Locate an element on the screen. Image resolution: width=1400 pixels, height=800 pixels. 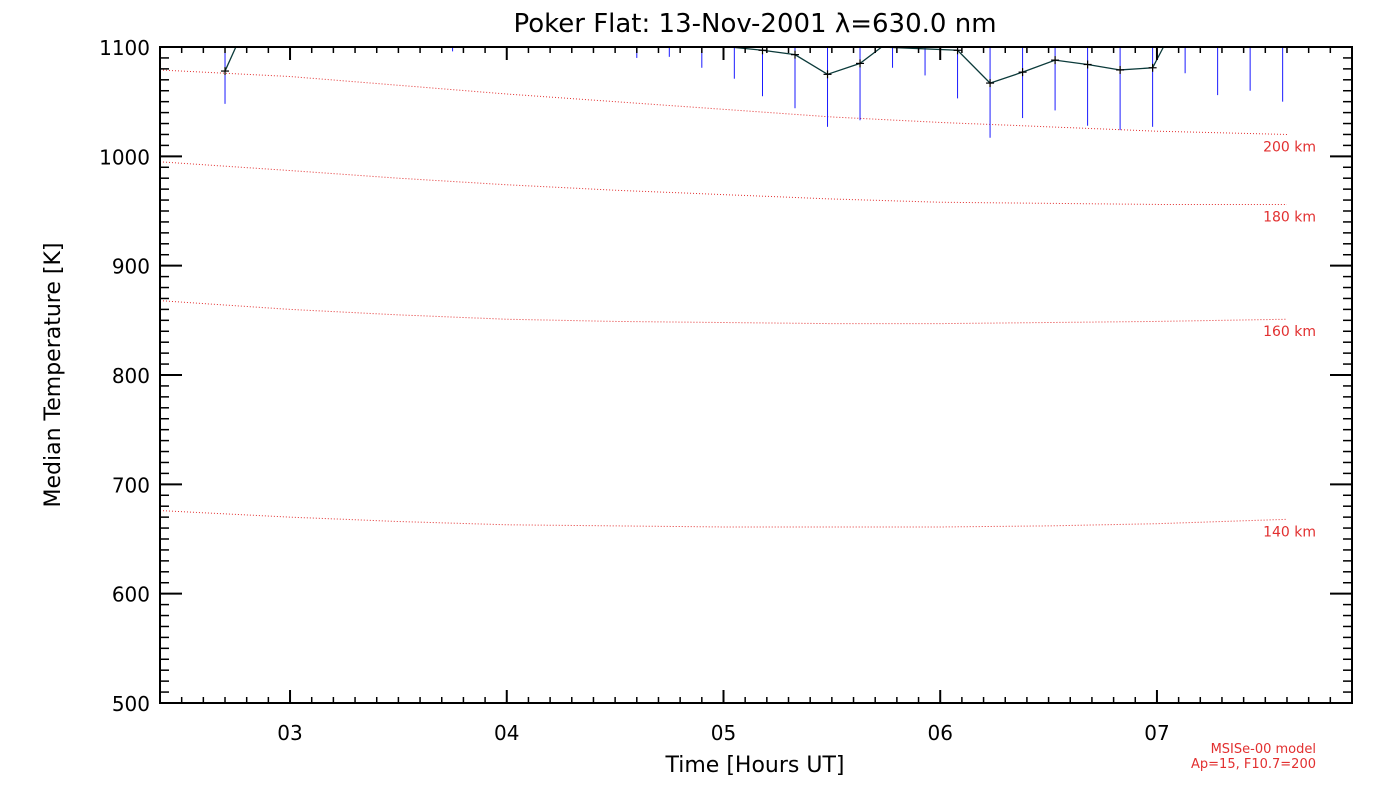
model-annotation-line-2: Ap=15, F10.7=200 is located at coordinates (1253, 764).